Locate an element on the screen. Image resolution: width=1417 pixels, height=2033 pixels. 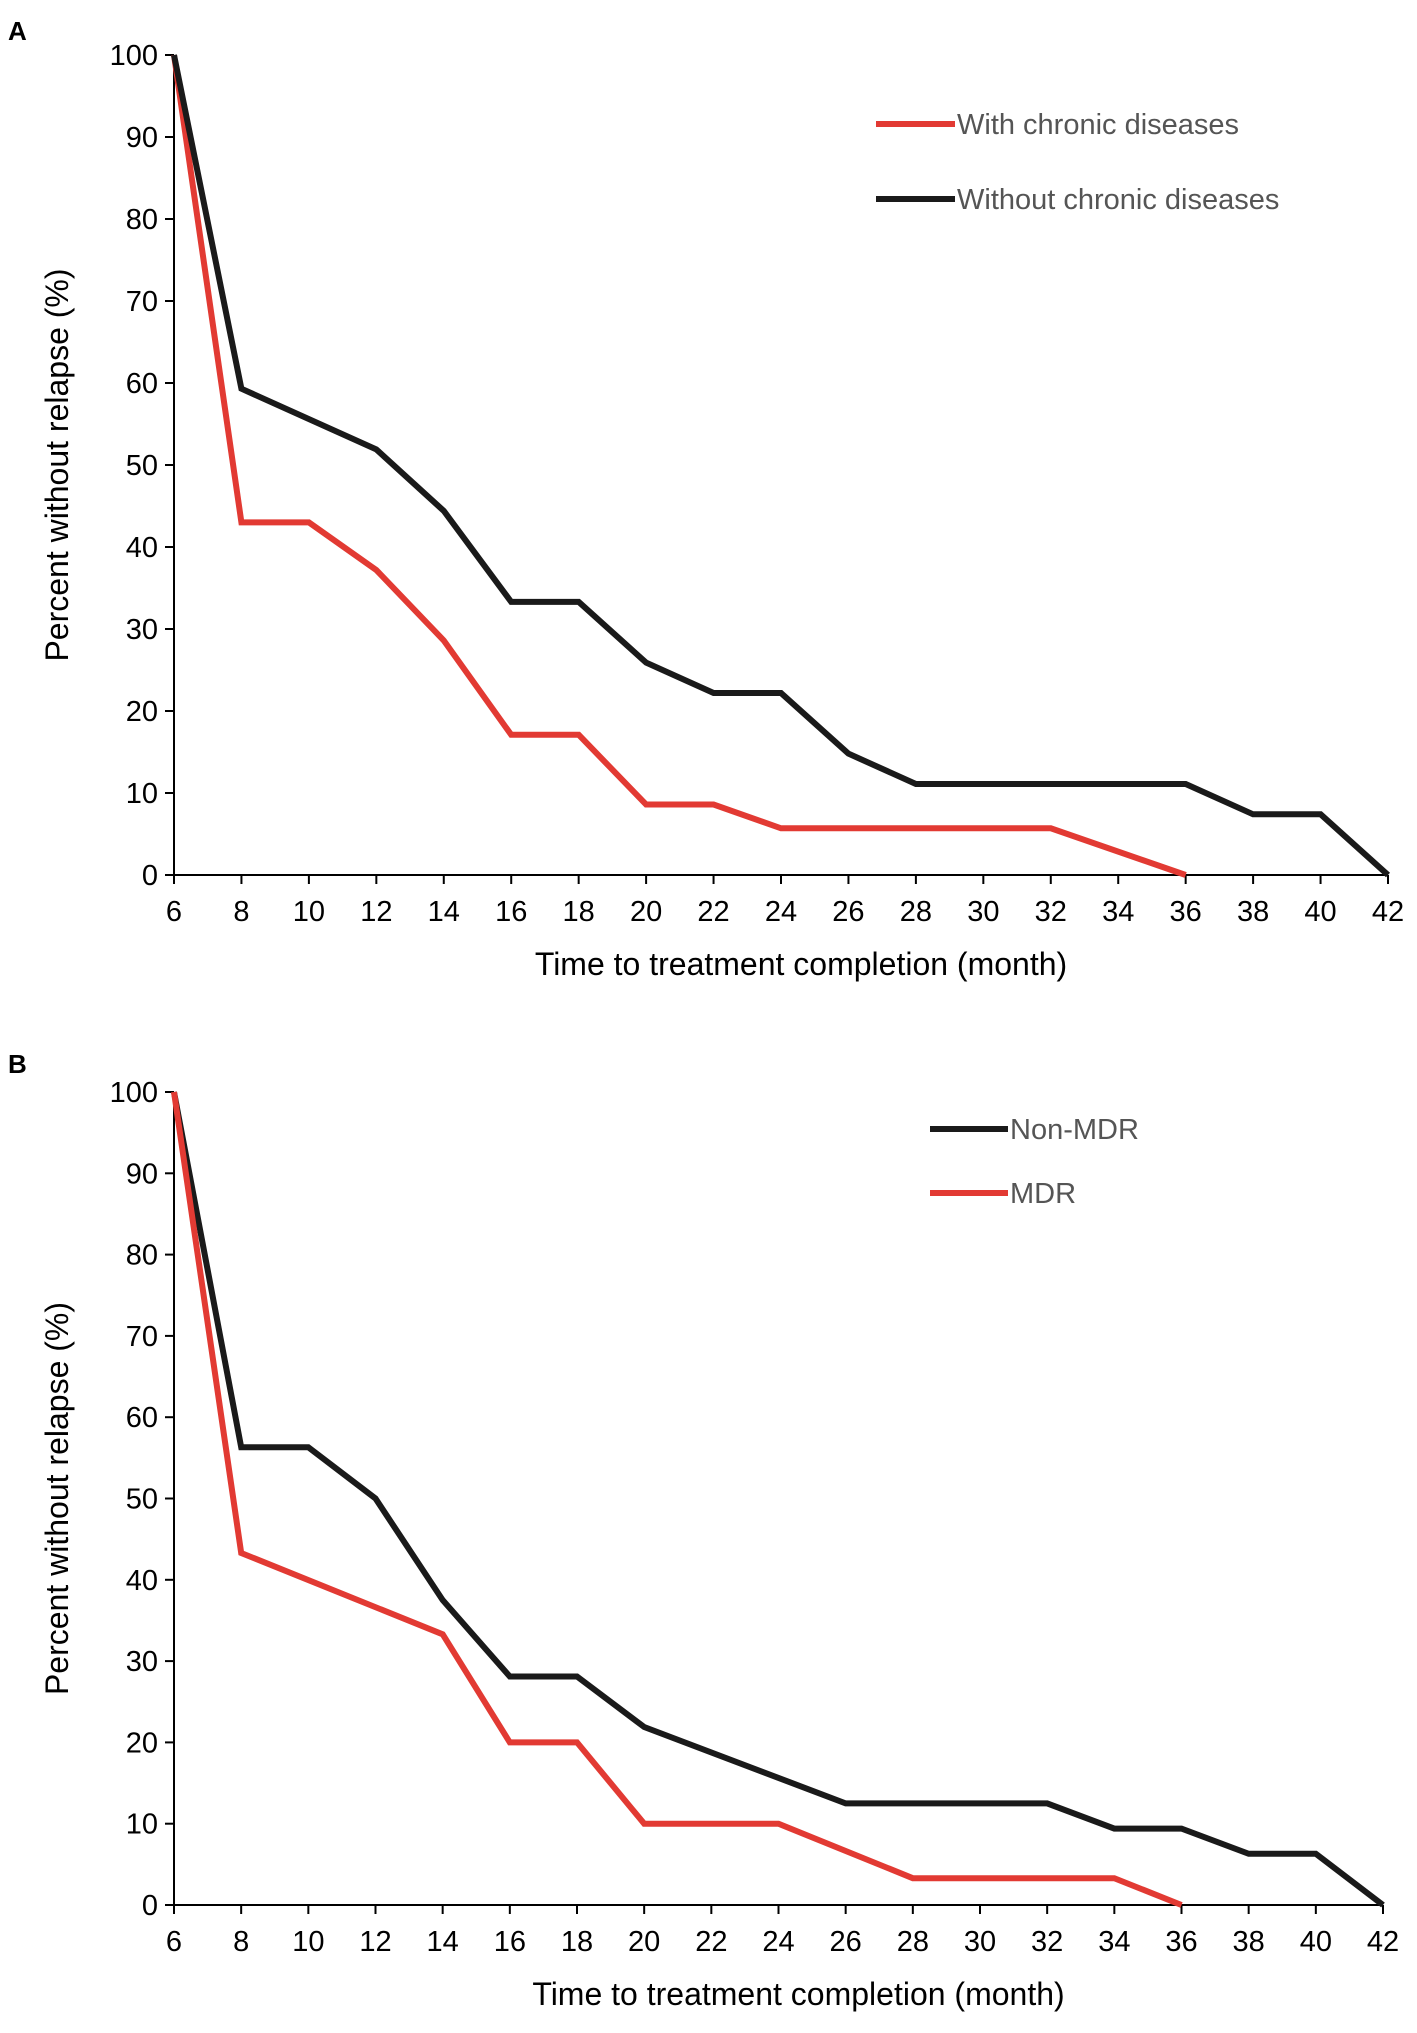
legend-label: MDR is located at coordinates (1043, 1194).